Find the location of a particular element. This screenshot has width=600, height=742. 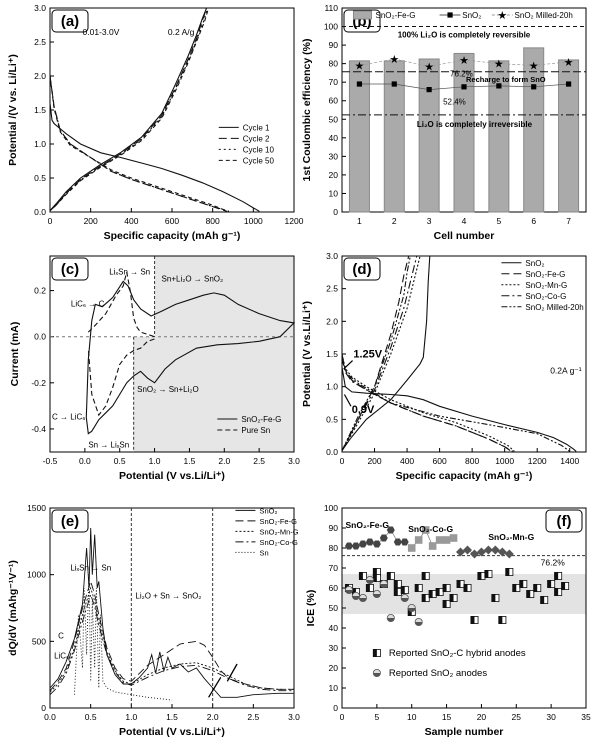

y-axis-label: dQ/dV (mAhg⁻¹V⁻¹) is located at coordinates (13, 608).